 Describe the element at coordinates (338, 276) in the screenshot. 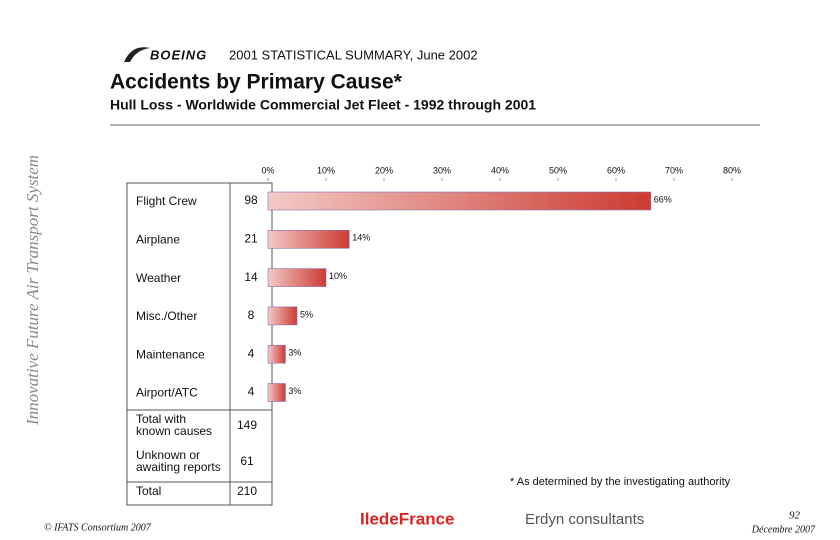

I see `value-label: 10%` at that location.